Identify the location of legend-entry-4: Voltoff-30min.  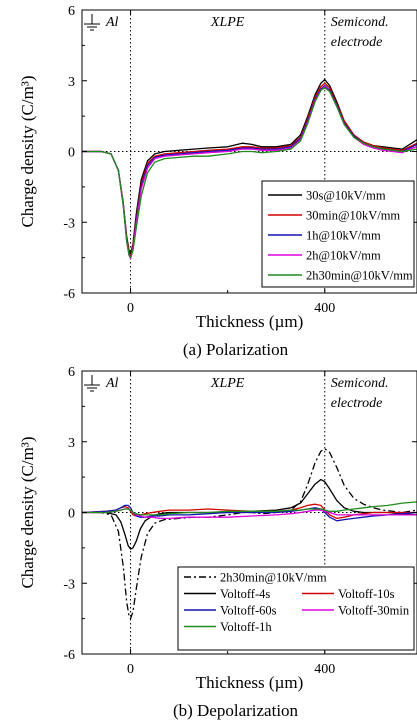
(374, 611).